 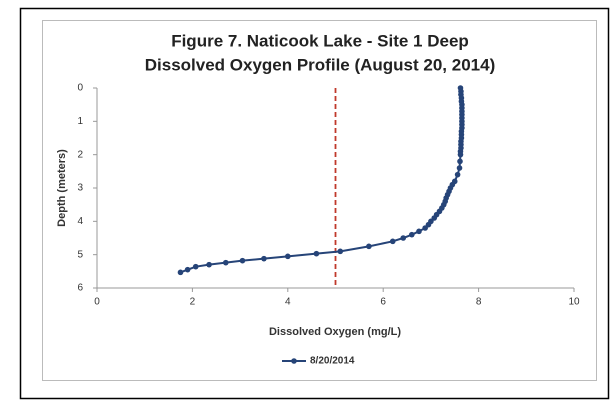 I want to click on x-tick-label: 6, so click(x=383, y=302).